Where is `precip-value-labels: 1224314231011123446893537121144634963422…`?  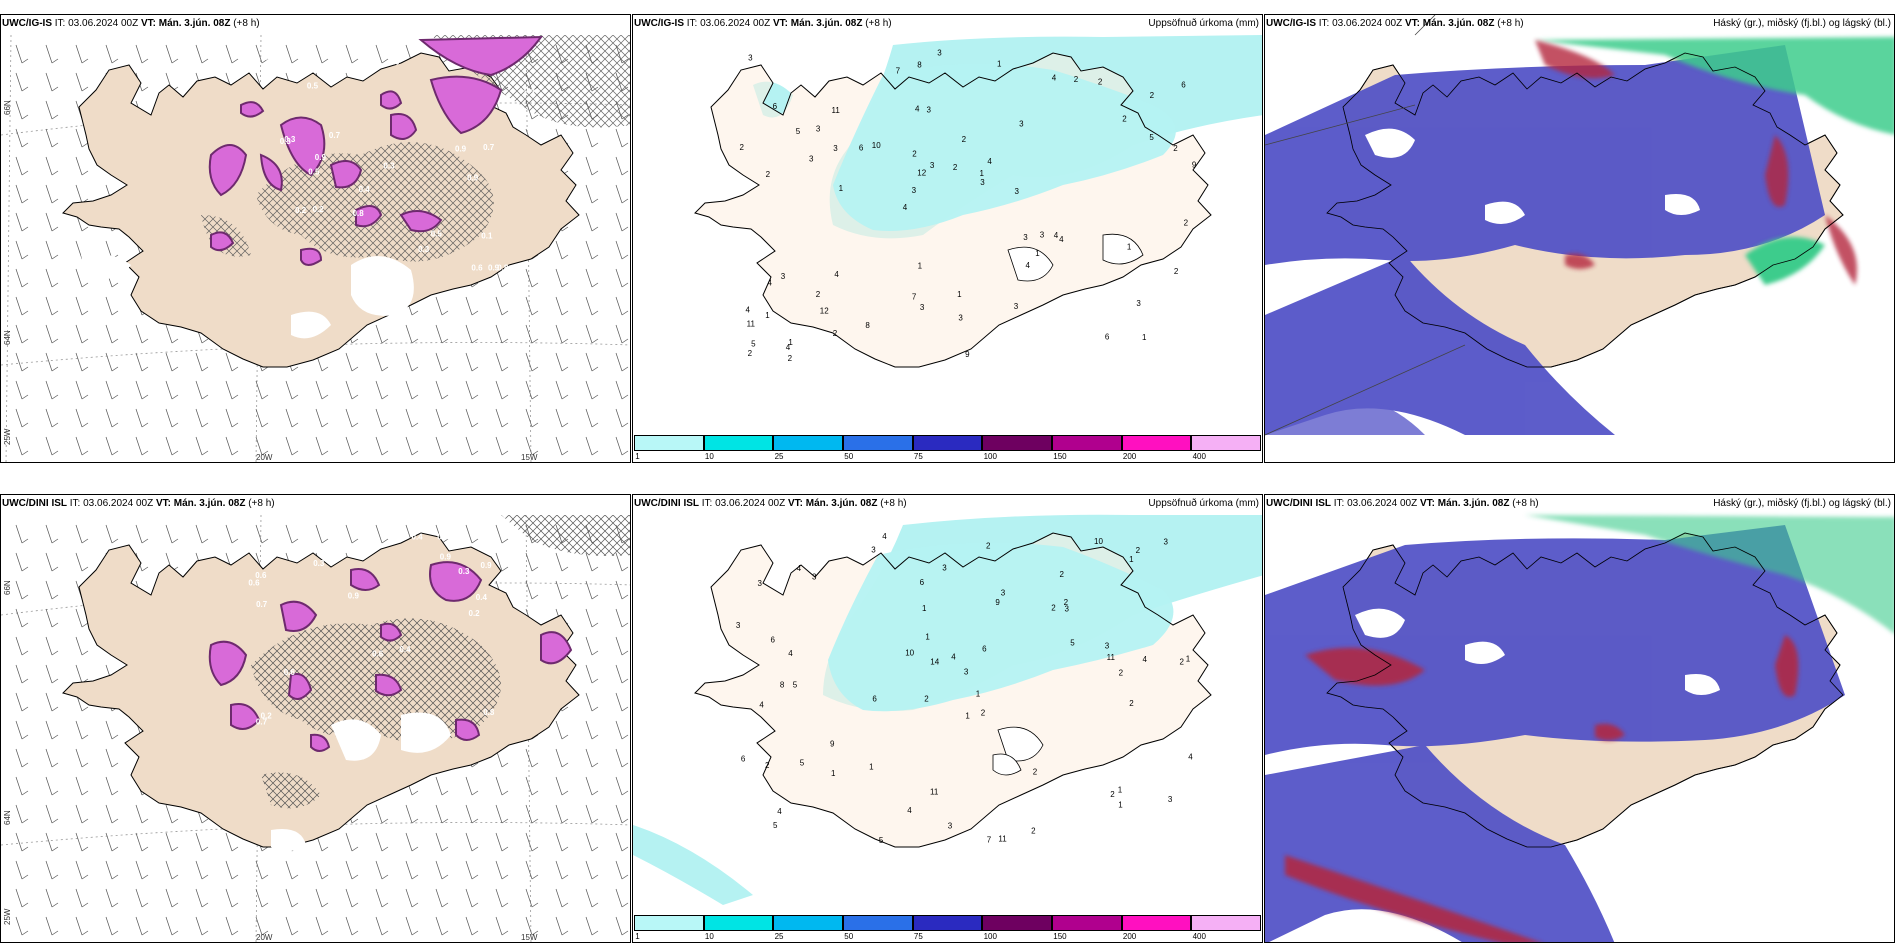
precip-value-labels: 1224314231011123446893537121144634963422… is located at coordinates (968, 206).